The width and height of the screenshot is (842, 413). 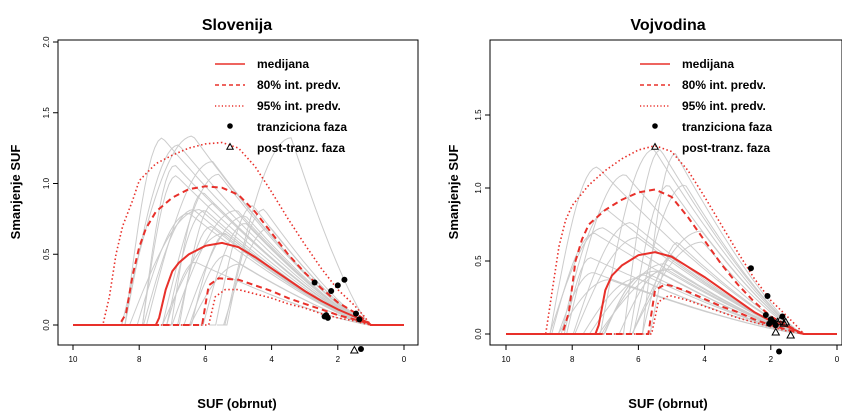 I want to click on points-vojvodina, so click(x=771, y=310).